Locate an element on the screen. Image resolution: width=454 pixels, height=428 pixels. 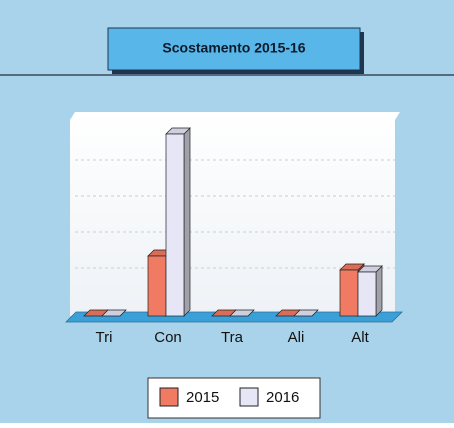
x-tick-label: Con is located at coordinates (168, 337).